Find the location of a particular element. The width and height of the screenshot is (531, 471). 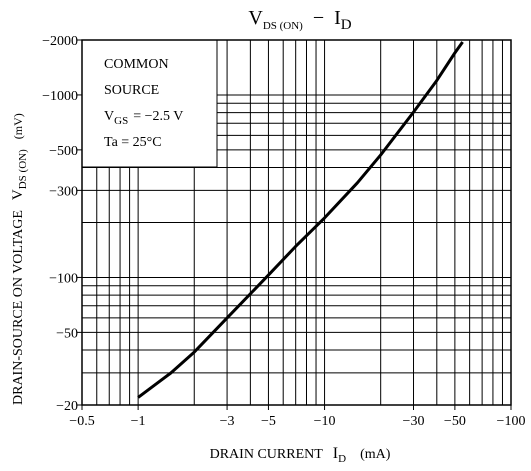

x-label-i: I is located at coordinates (335, 453).